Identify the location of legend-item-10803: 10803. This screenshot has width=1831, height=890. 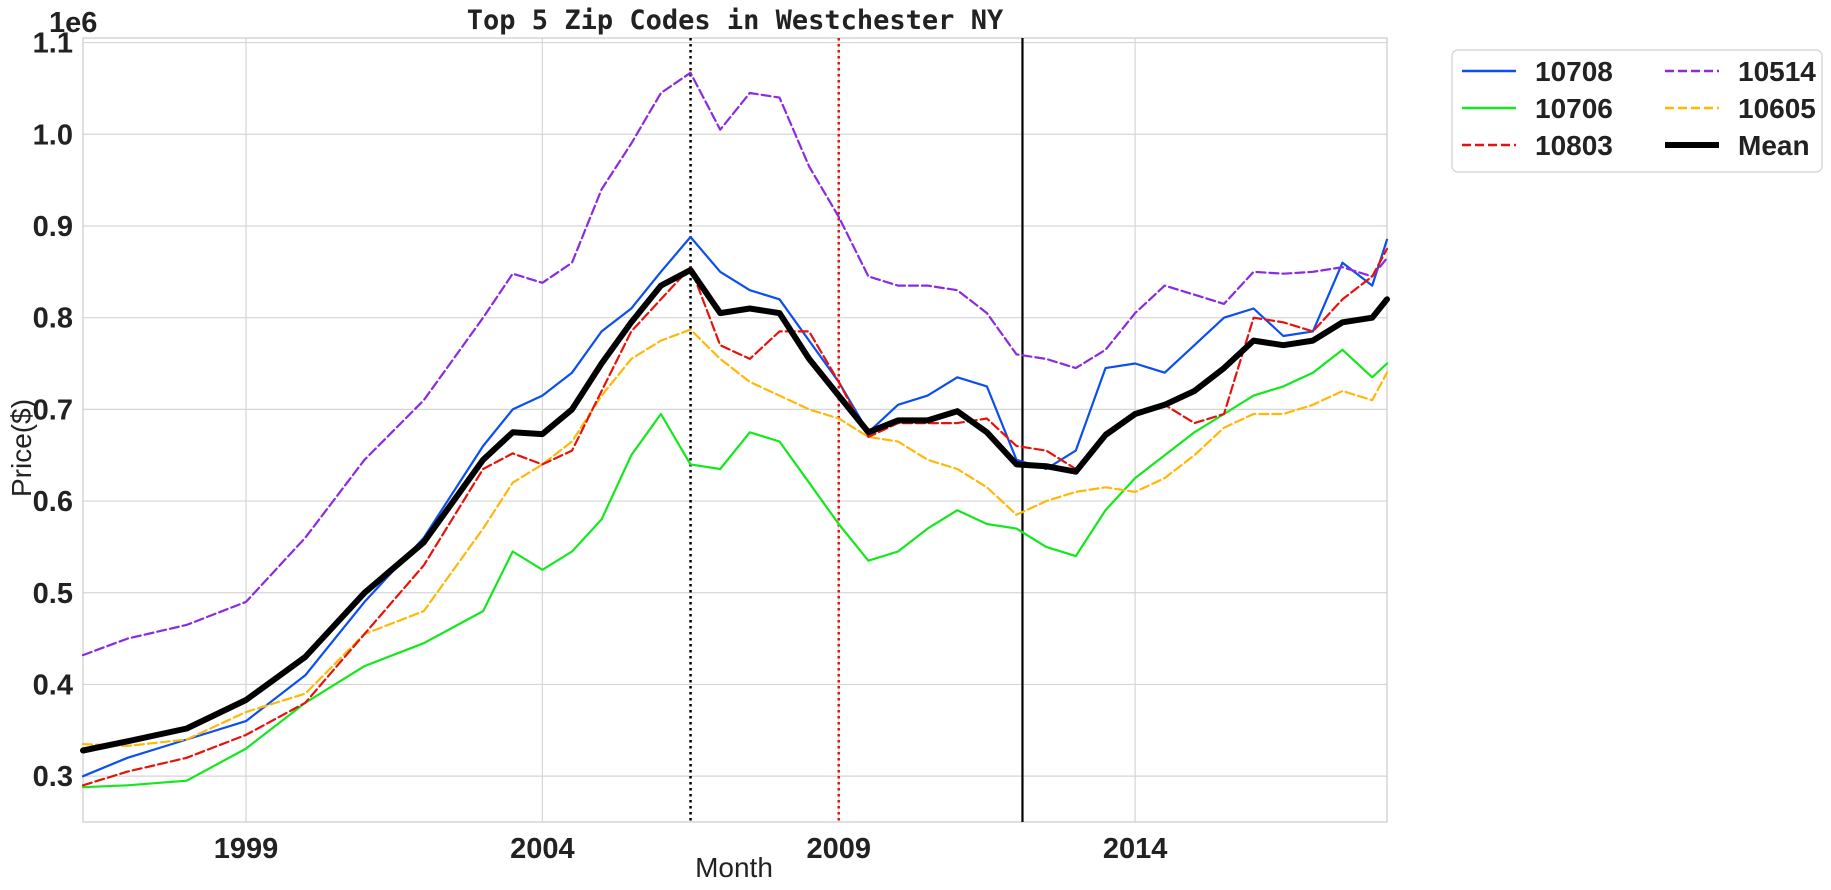
(1537, 145).